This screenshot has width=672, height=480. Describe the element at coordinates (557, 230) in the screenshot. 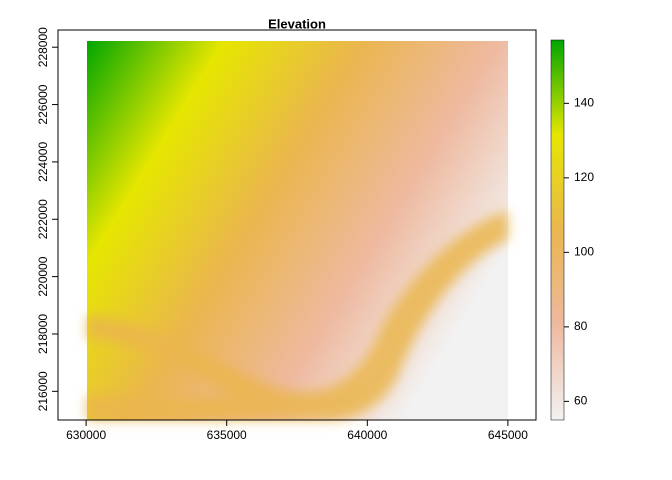

I see `colorbar` at that location.